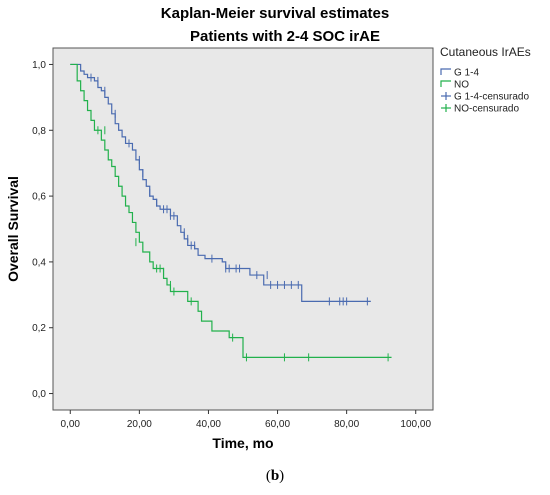 The width and height of the screenshot is (550, 495). What do you see at coordinates (39, 328) in the screenshot?
I see `y-tick-label: 0,2` at bounding box center [39, 328].